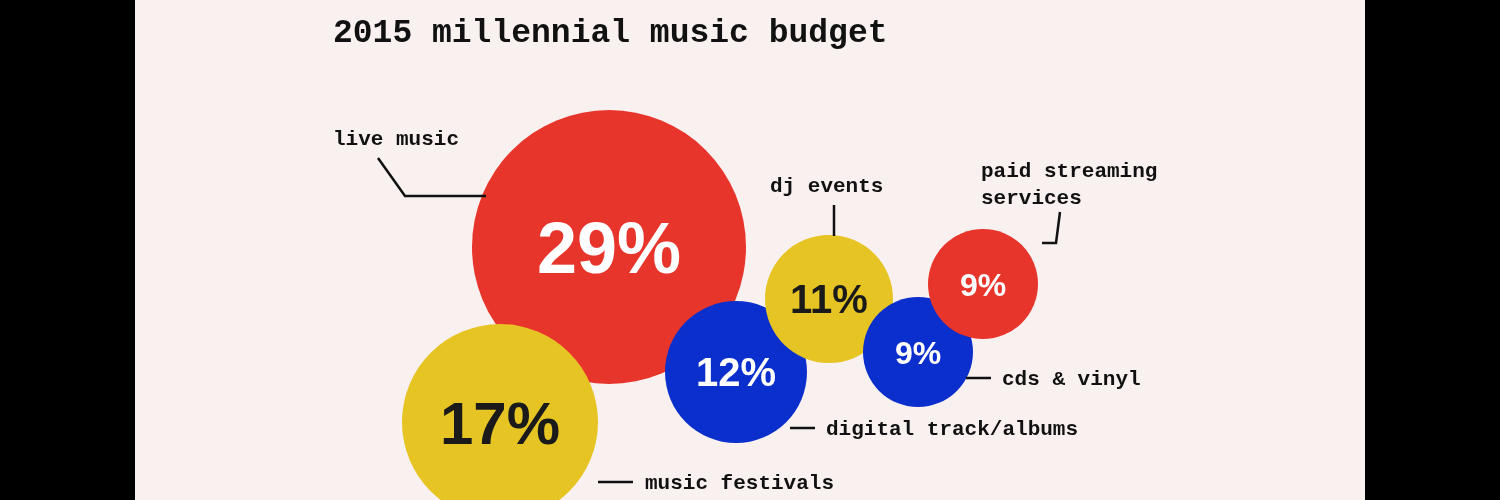 The width and height of the screenshot is (1500, 500). I want to click on data-label: 17%, so click(500, 423).